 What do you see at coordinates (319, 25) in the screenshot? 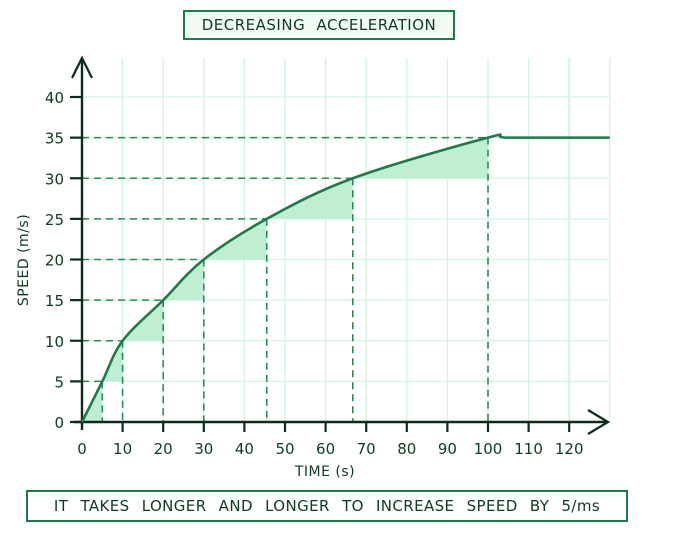
I see `chart-title: DECREASING ACCELERATION` at bounding box center [319, 25].